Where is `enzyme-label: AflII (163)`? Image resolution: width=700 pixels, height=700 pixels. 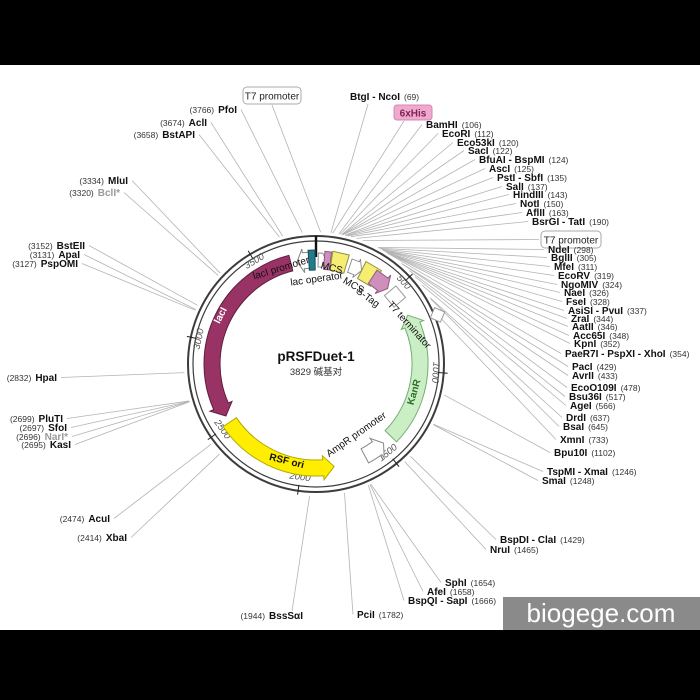 enzyme-label: AflII (163) is located at coordinates (547, 213).